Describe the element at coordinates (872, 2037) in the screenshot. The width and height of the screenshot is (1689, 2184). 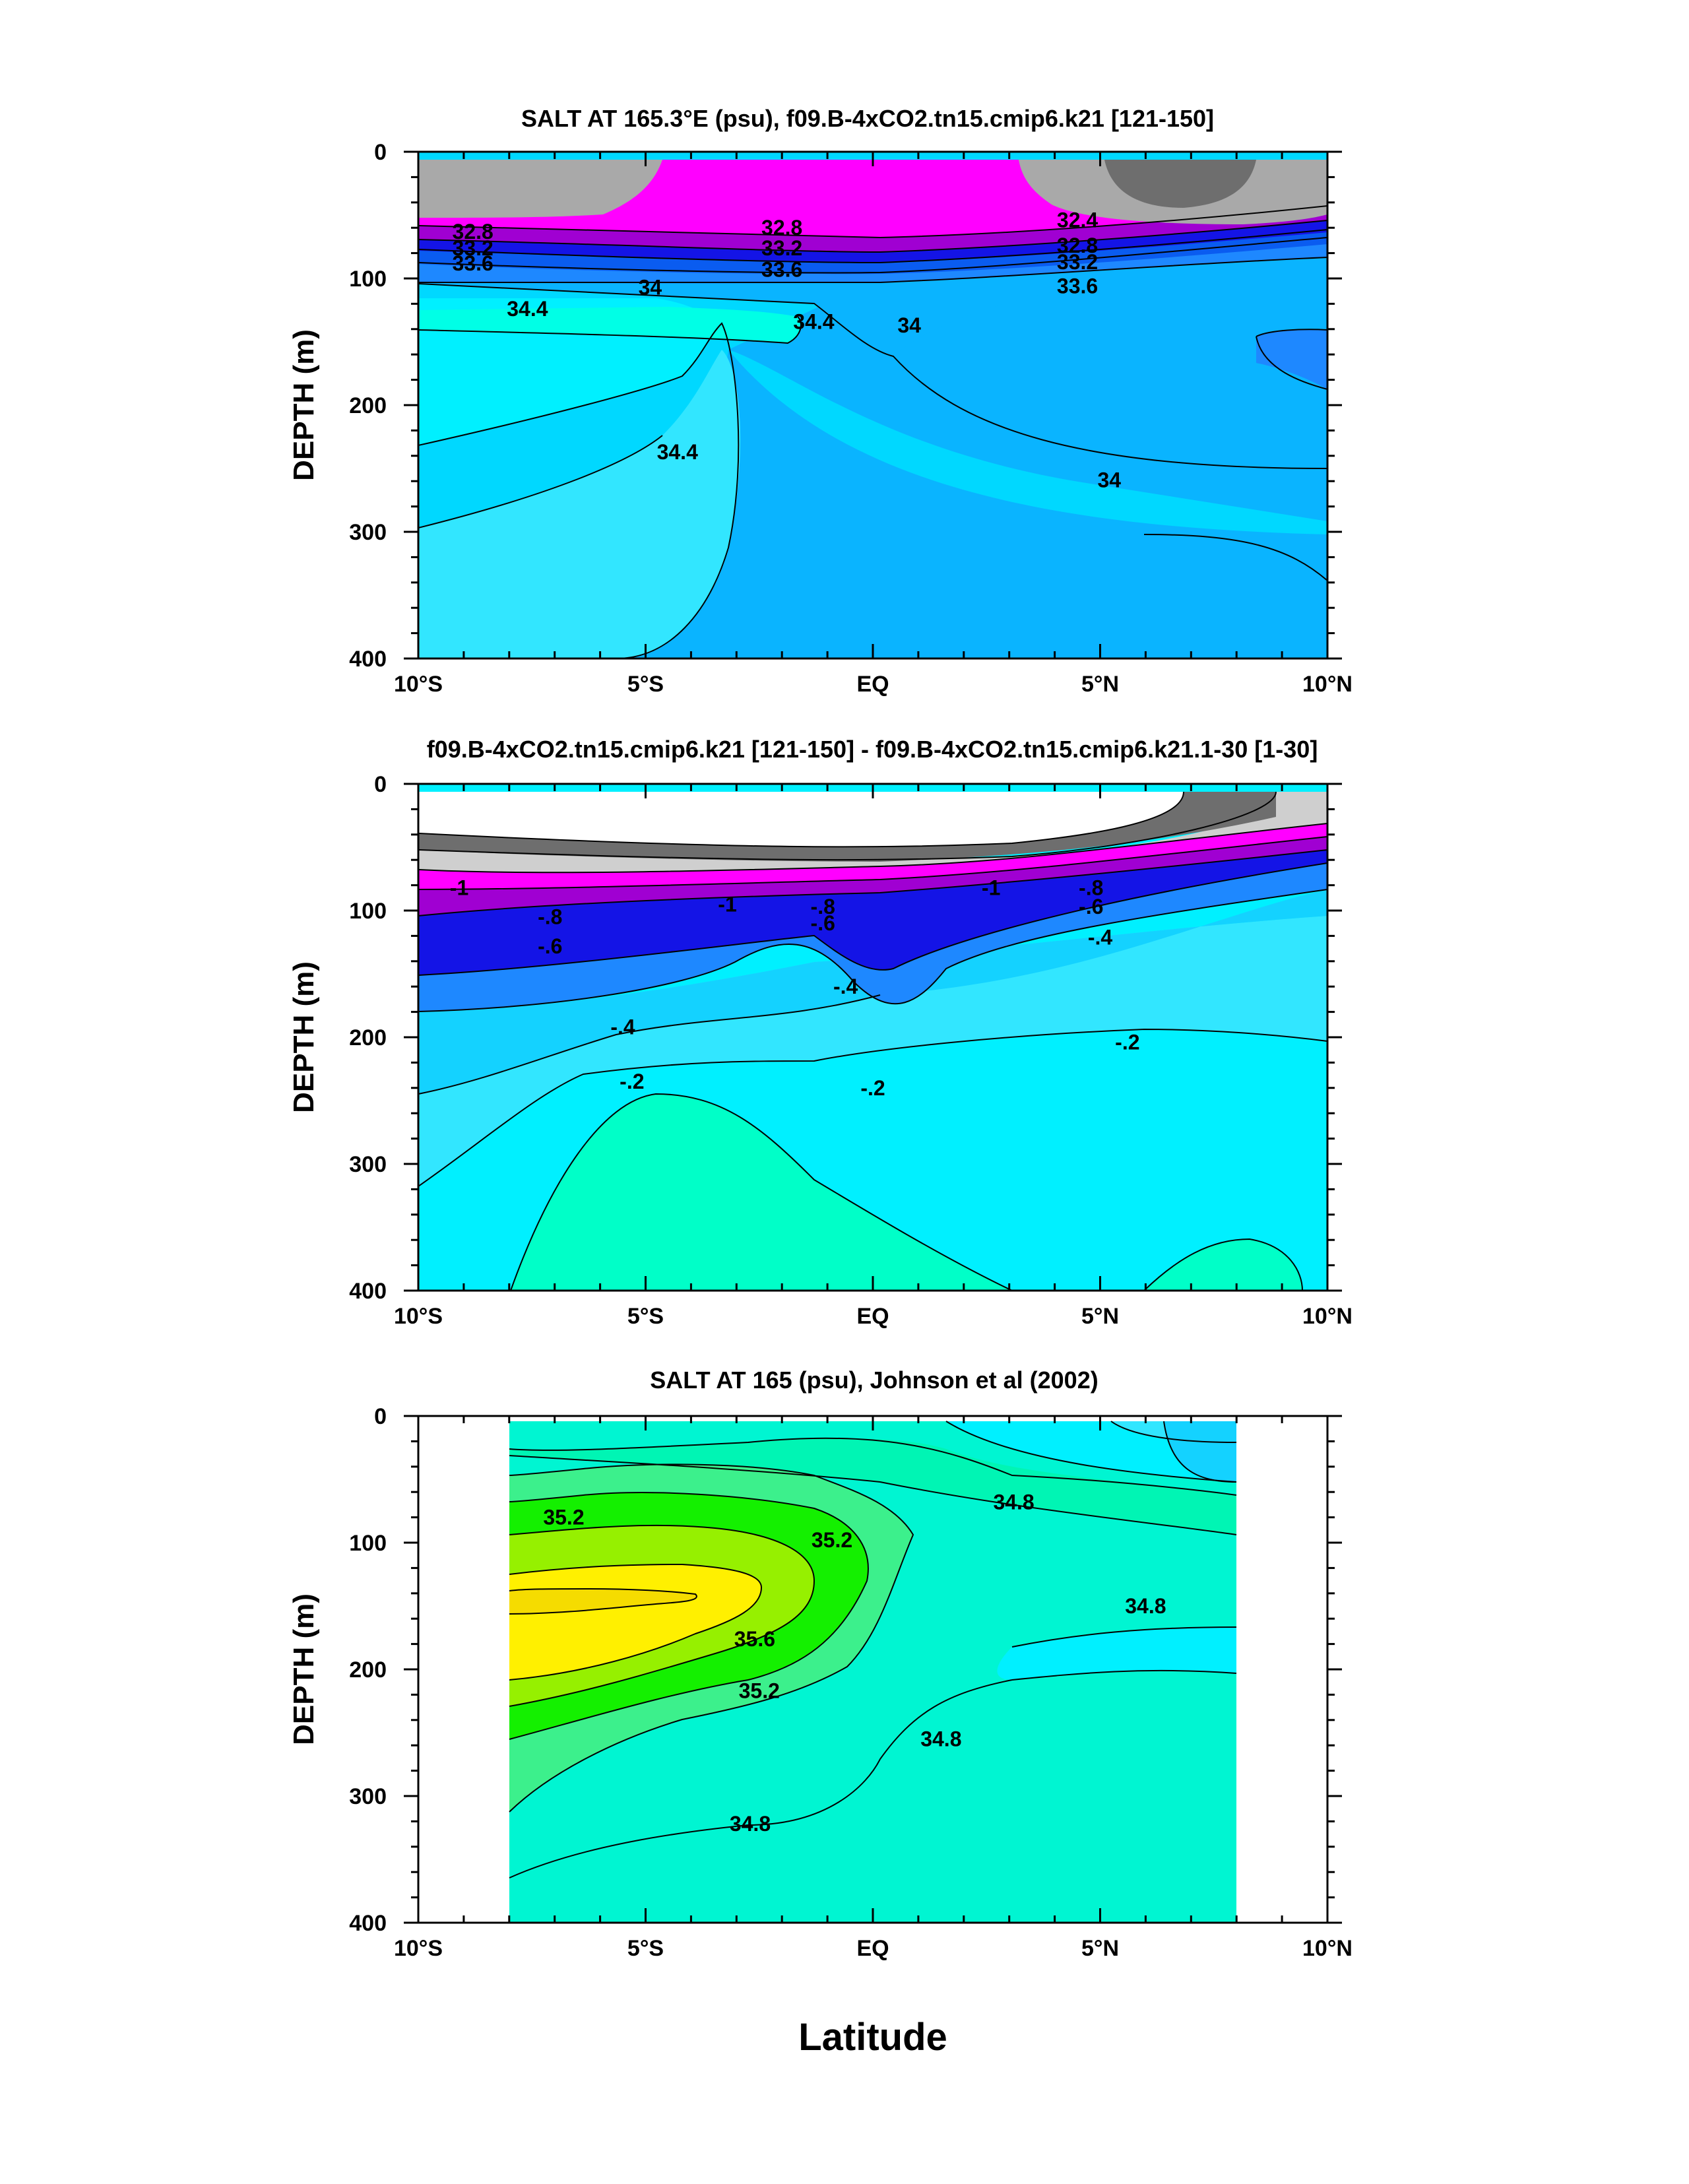
I see `x-axis-title: Latitude` at that location.